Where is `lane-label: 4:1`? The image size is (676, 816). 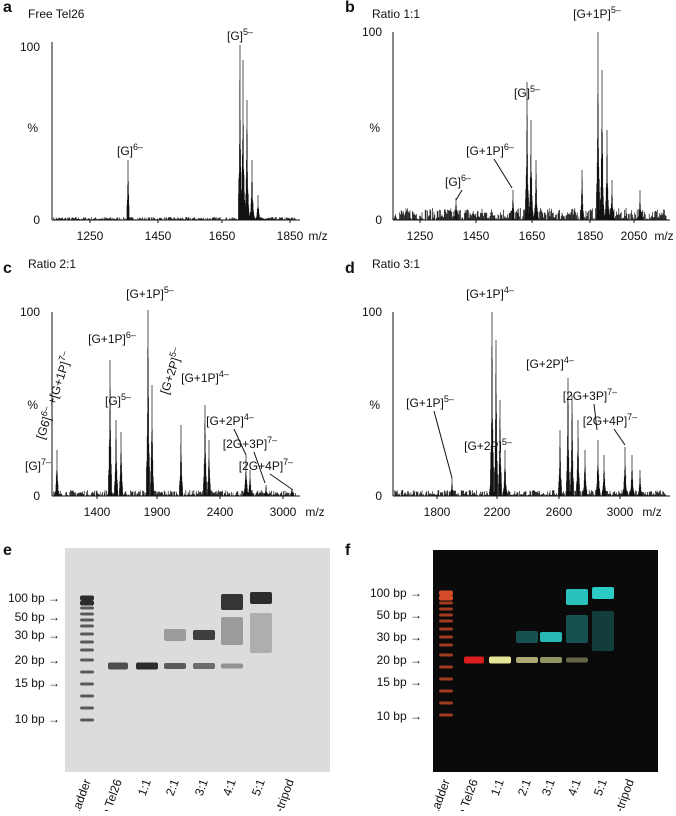 lane-label: 4:1 is located at coordinates (574, 787).